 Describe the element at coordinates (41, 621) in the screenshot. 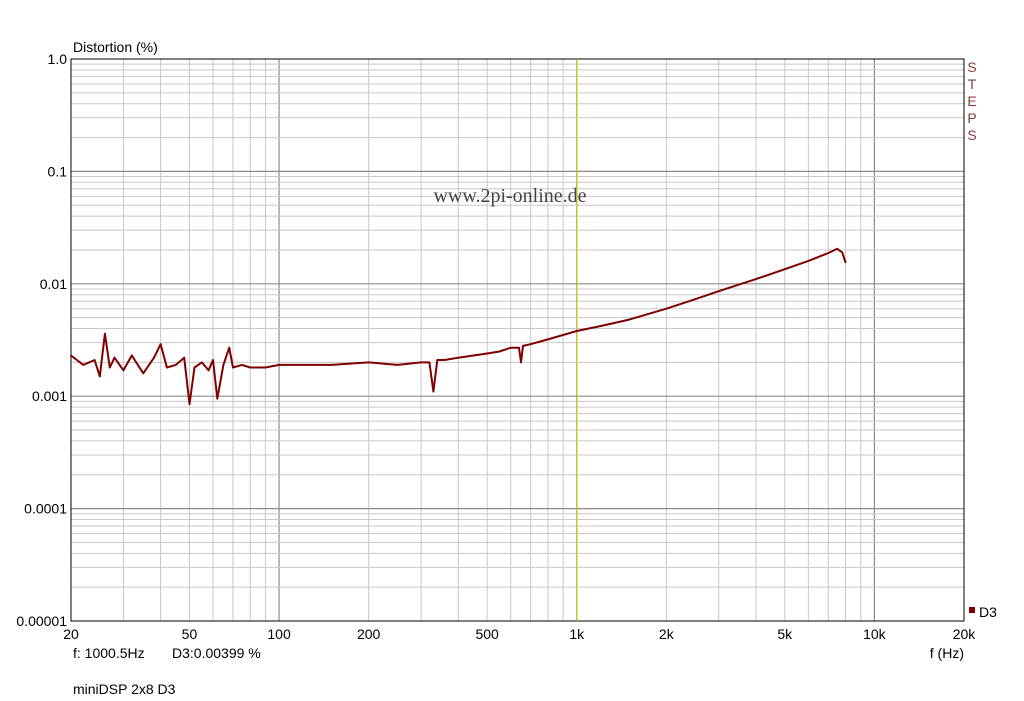

I see `y-tick-label: 0.00001` at that location.